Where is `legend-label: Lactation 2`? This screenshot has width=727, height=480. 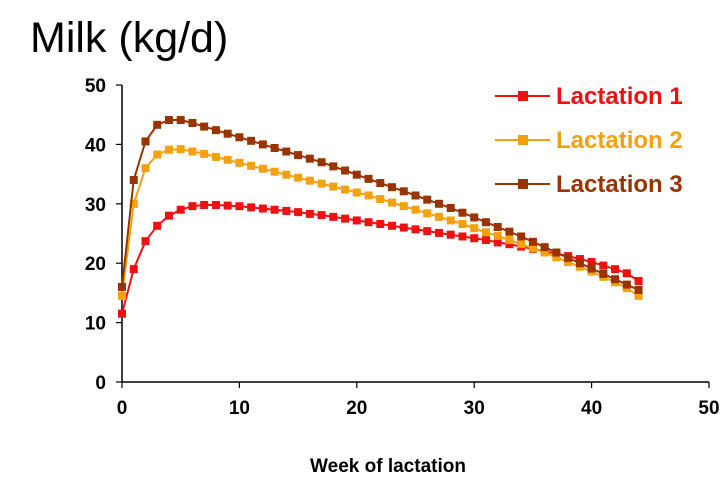 legend-label: Lactation 2 is located at coordinates (619, 140).